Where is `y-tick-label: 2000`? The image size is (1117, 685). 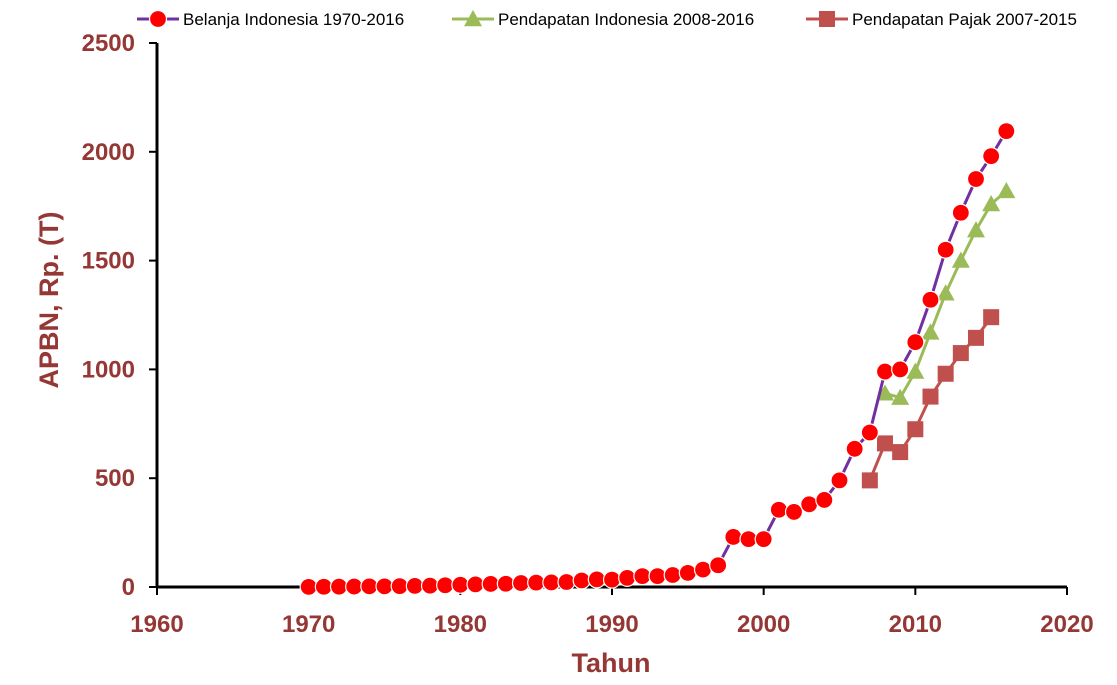
y-tick-label: 2000 is located at coordinates (108, 152).